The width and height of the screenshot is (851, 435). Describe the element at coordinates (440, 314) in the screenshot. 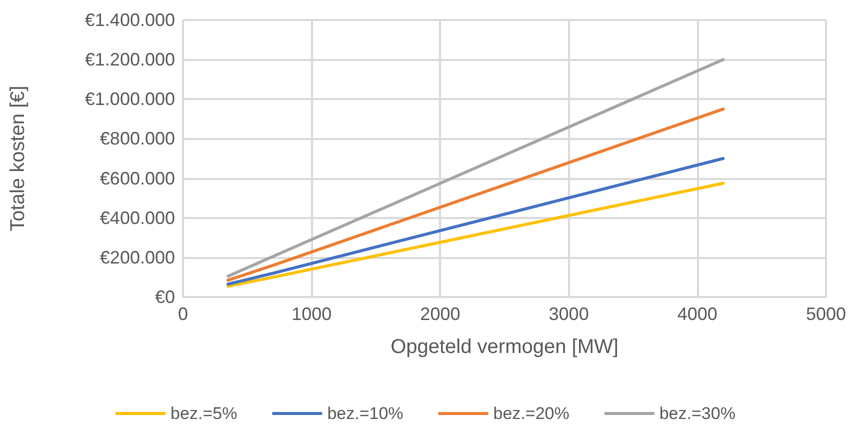

I see `x-tick-label: 2000` at that location.